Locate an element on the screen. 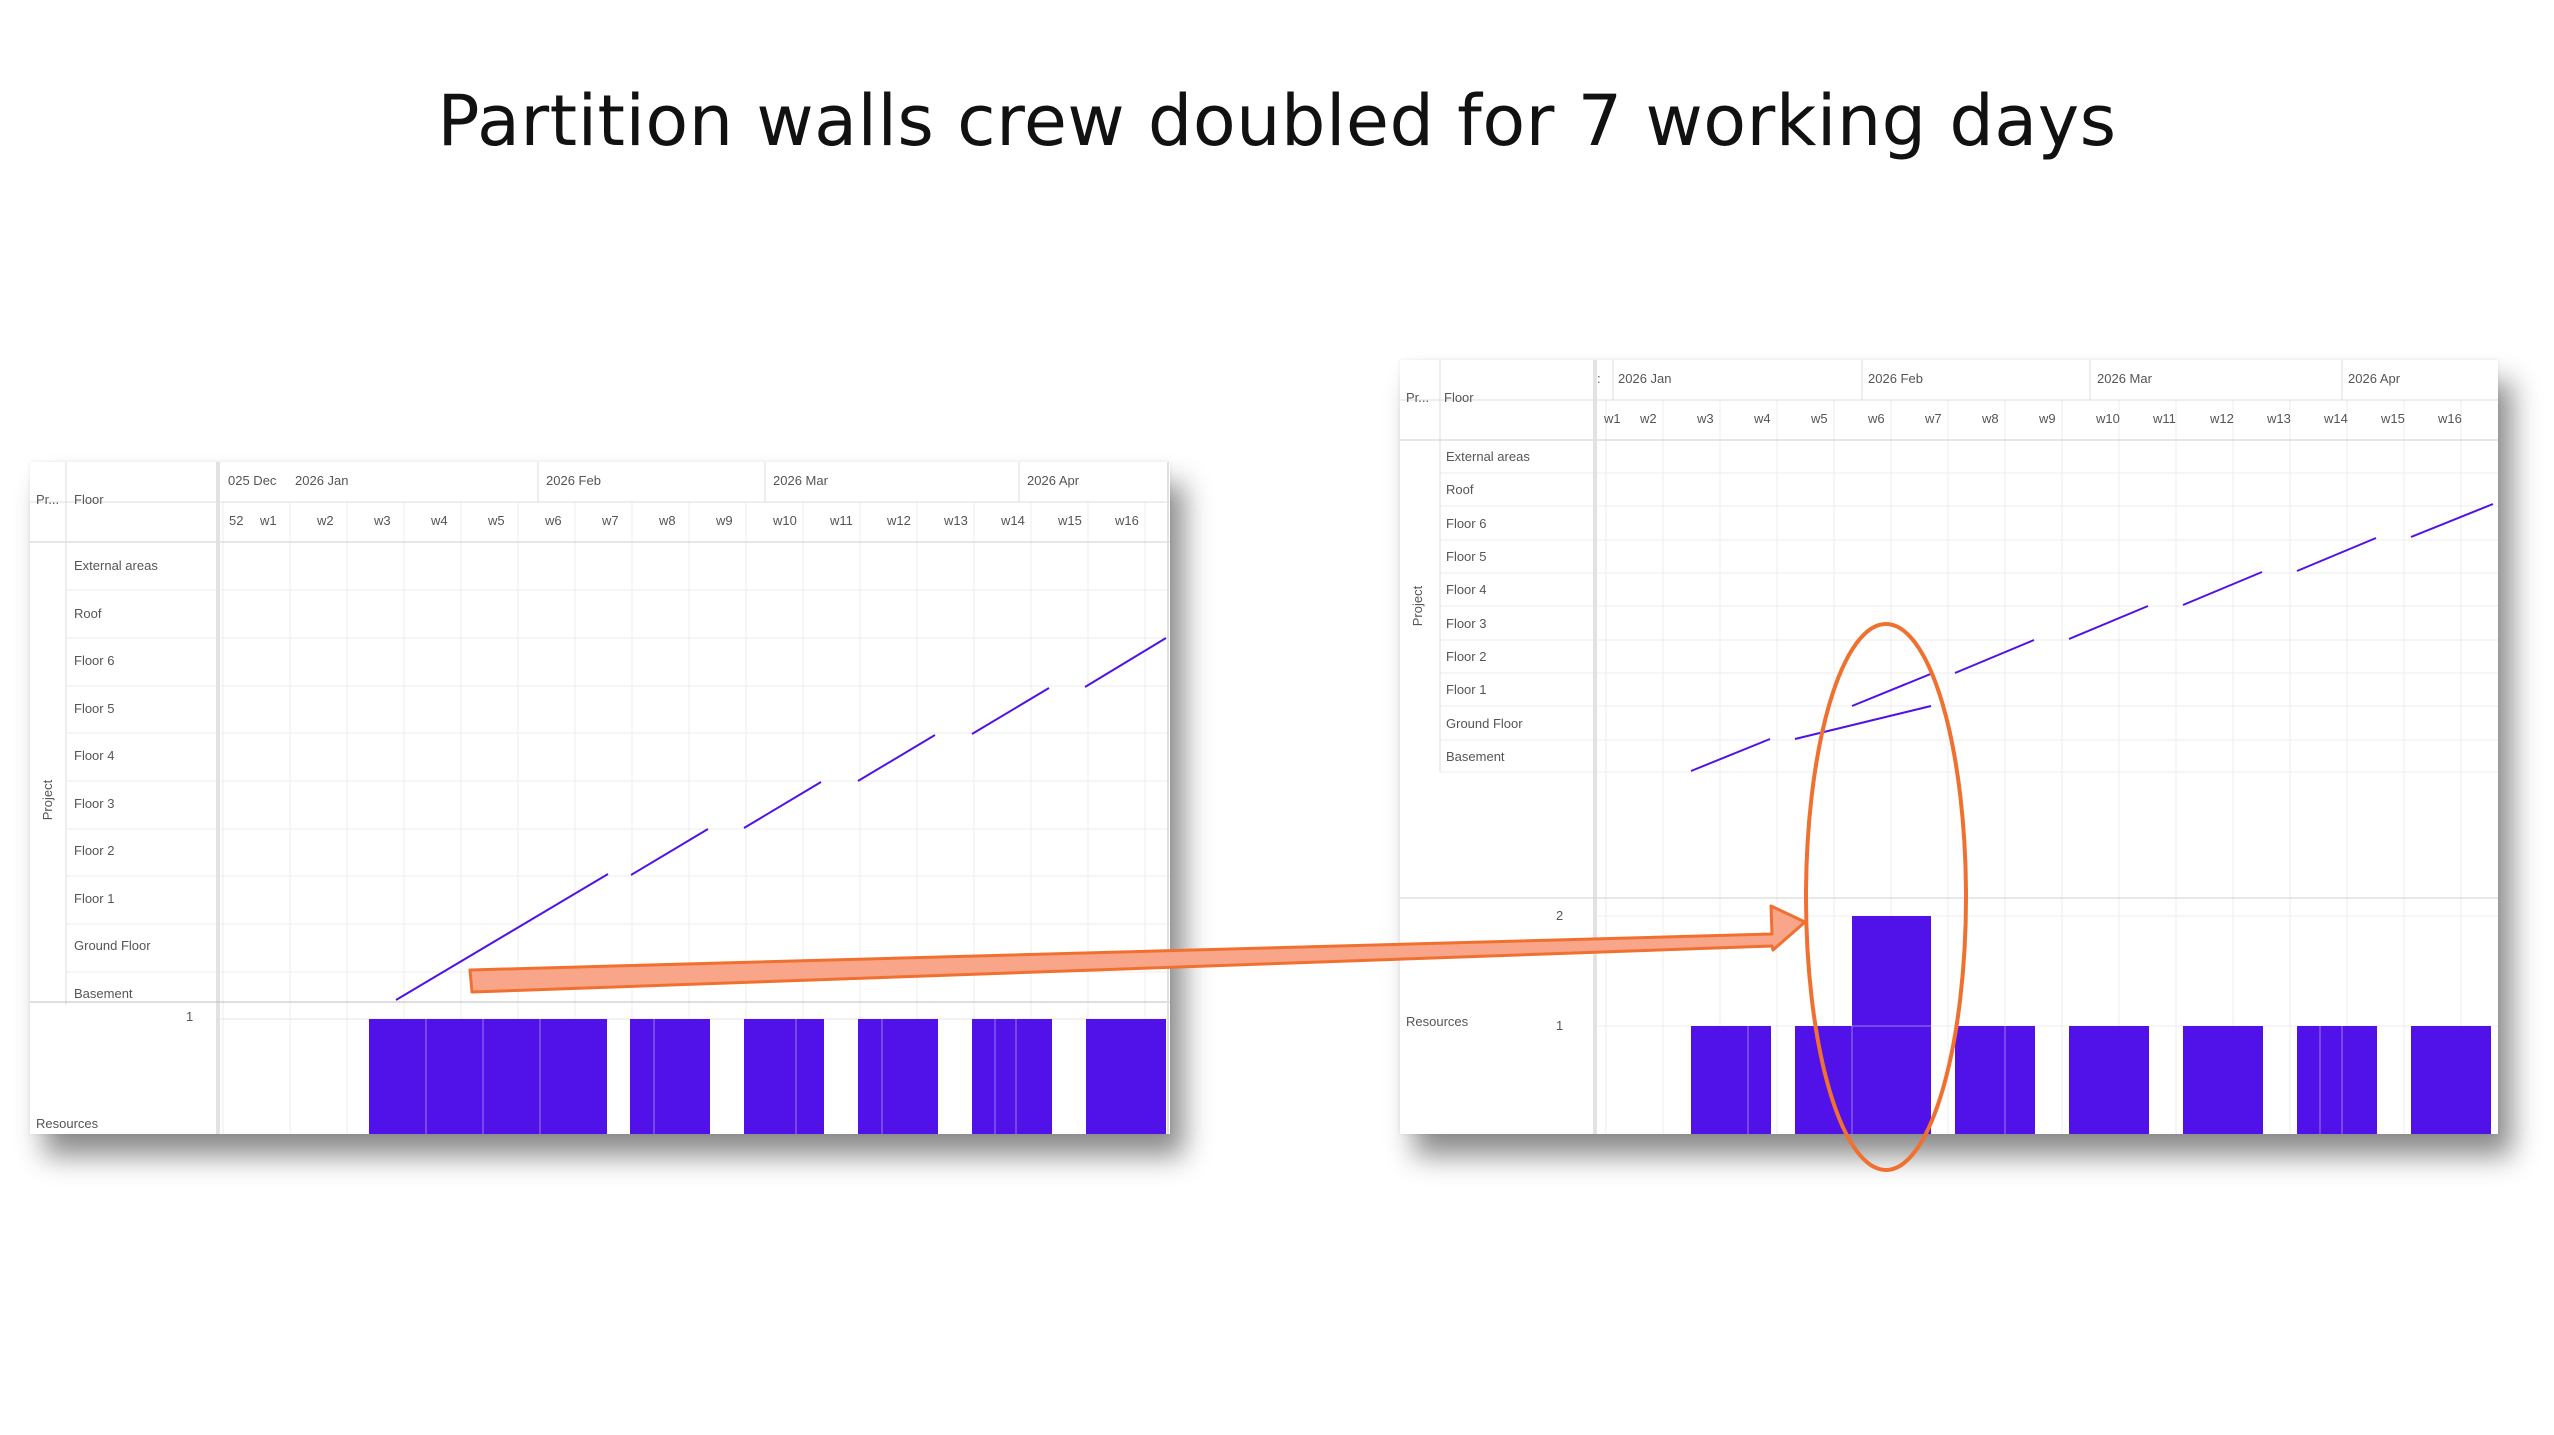 The width and height of the screenshot is (2554, 1435). resource-axis-tick: 1 is located at coordinates (1559, 1025).